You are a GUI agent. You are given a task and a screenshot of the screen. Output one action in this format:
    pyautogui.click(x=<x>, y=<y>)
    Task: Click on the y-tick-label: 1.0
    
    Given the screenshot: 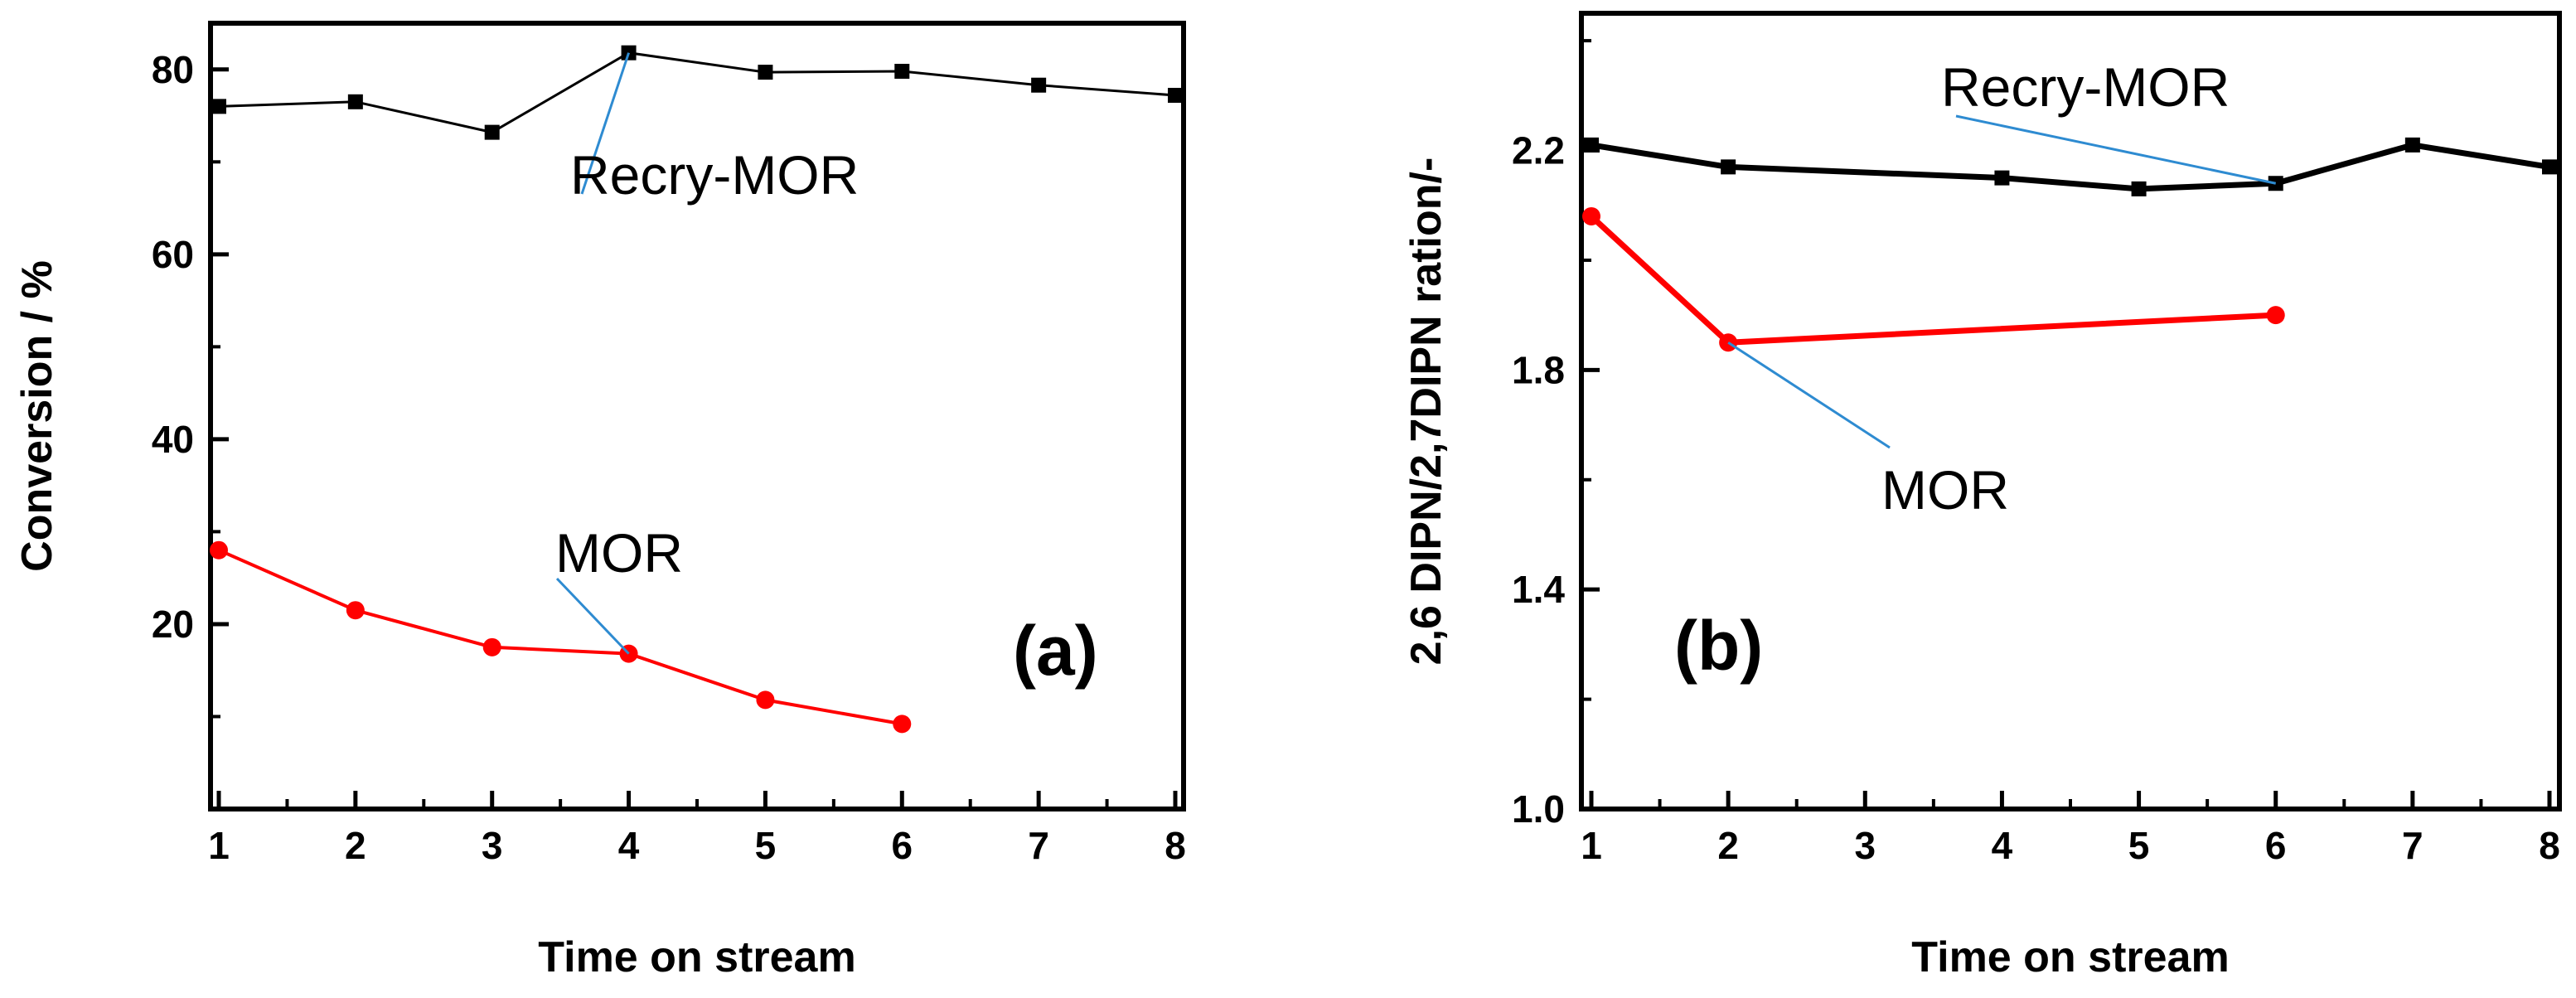 What is the action you would take?
    pyautogui.click(x=1538, y=809)
    